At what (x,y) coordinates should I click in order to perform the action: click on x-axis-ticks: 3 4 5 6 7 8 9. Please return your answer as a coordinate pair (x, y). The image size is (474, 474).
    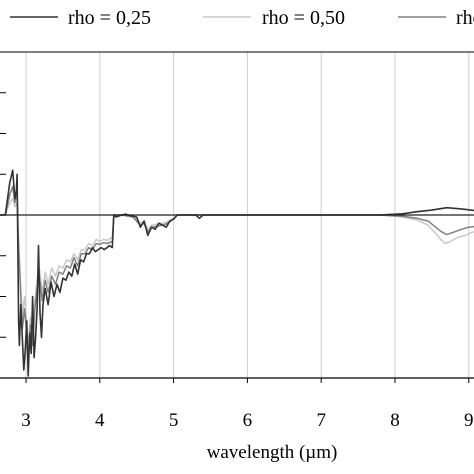
    Looking at the image, I should click on (247, 404).